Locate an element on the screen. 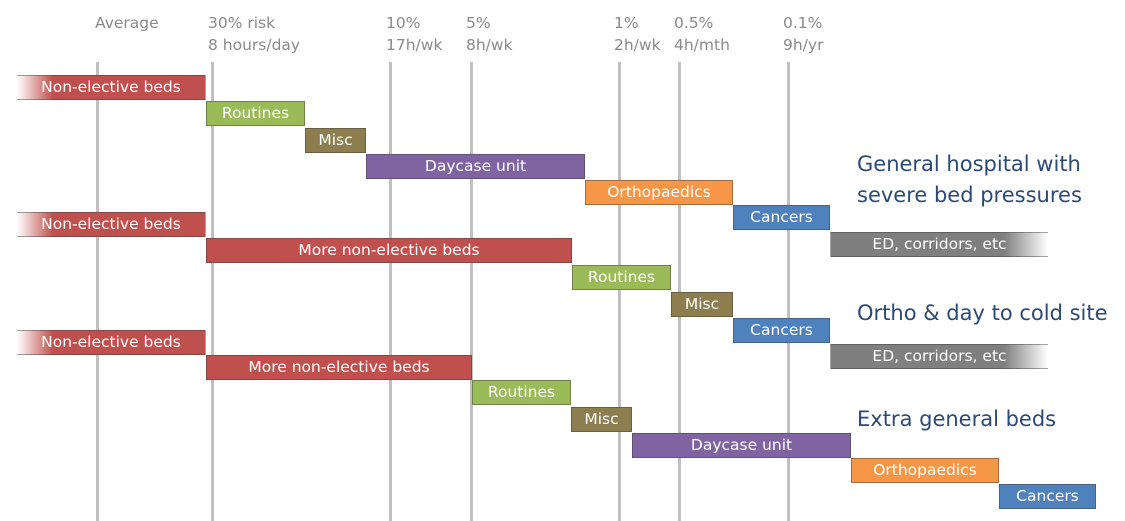  column-label-line1: 30% risk is located at coordinates (242, 23).